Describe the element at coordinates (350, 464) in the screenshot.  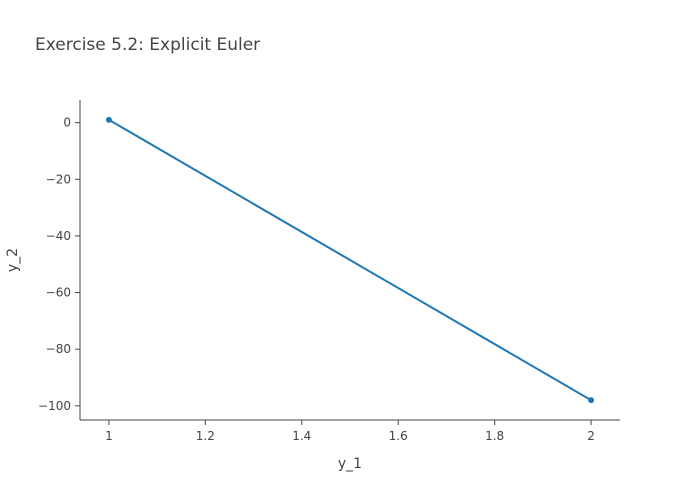
I see `x-axis-label: y_1` at that location.